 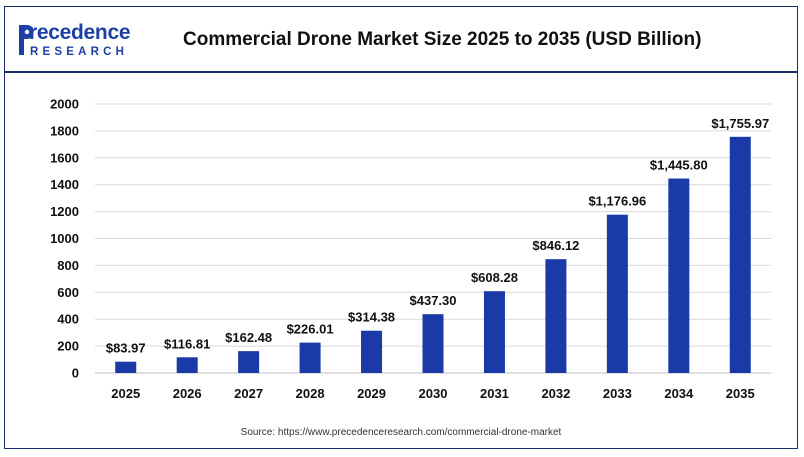 What do you see at coordinates (248, 337) in the screenshot?
I see `data-label-2027: $162.48` at bounding box center [248, 337].